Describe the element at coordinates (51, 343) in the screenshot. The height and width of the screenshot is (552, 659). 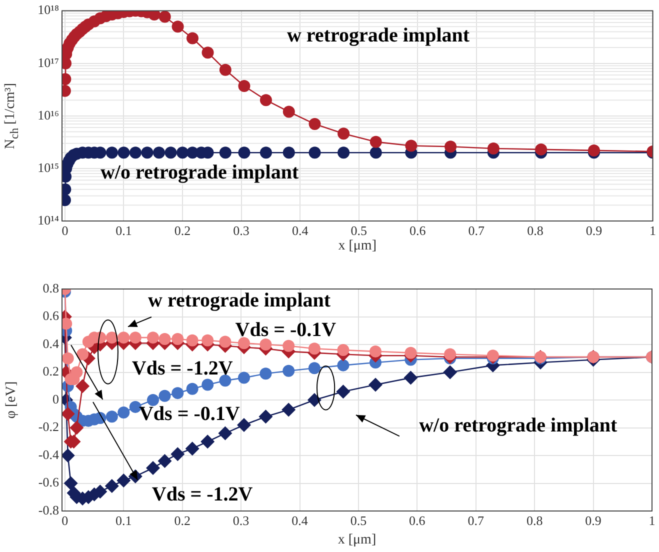
I see `y-tick-label: 0.4` at that location.